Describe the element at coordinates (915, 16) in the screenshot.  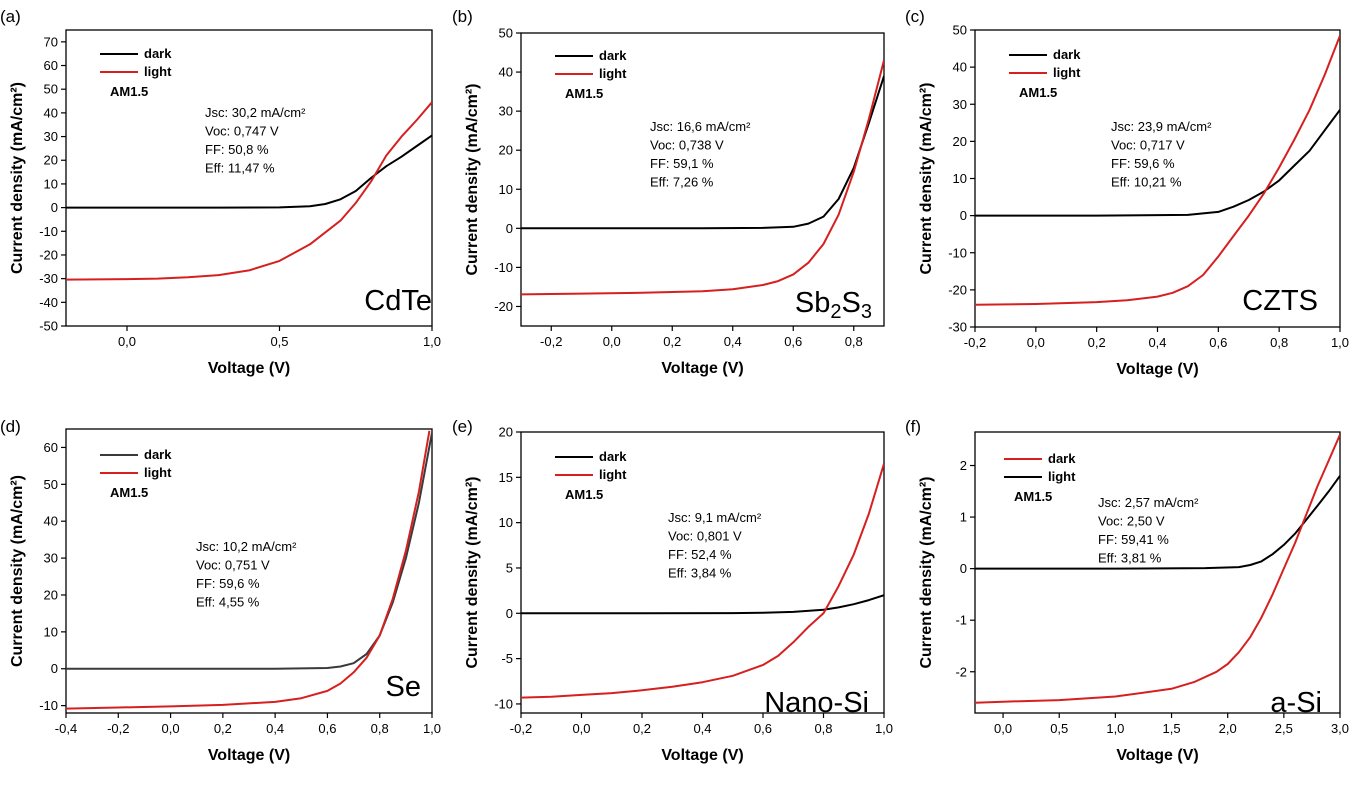
I see `panel-label: (c)` at that location.